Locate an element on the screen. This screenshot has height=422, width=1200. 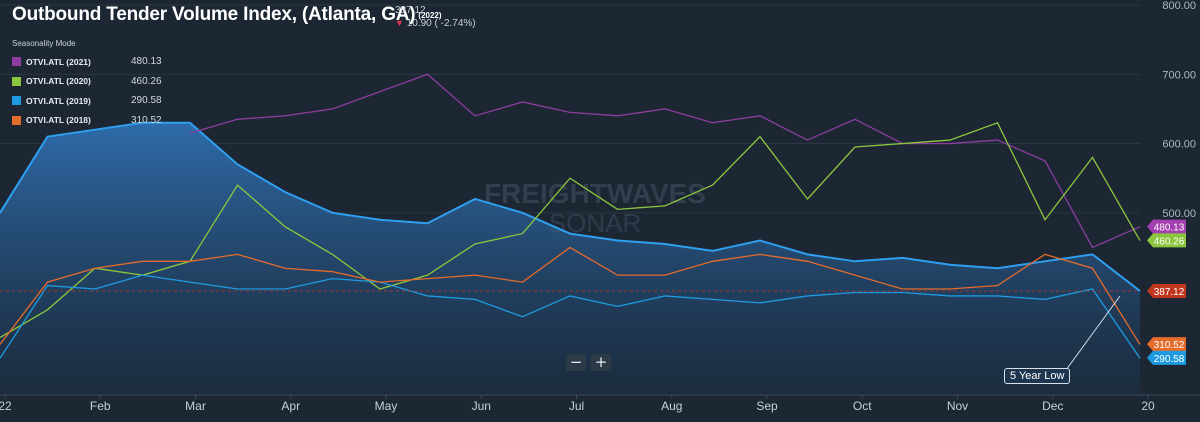
price-tag: 460.26 is located at coordinates (1166, 240).